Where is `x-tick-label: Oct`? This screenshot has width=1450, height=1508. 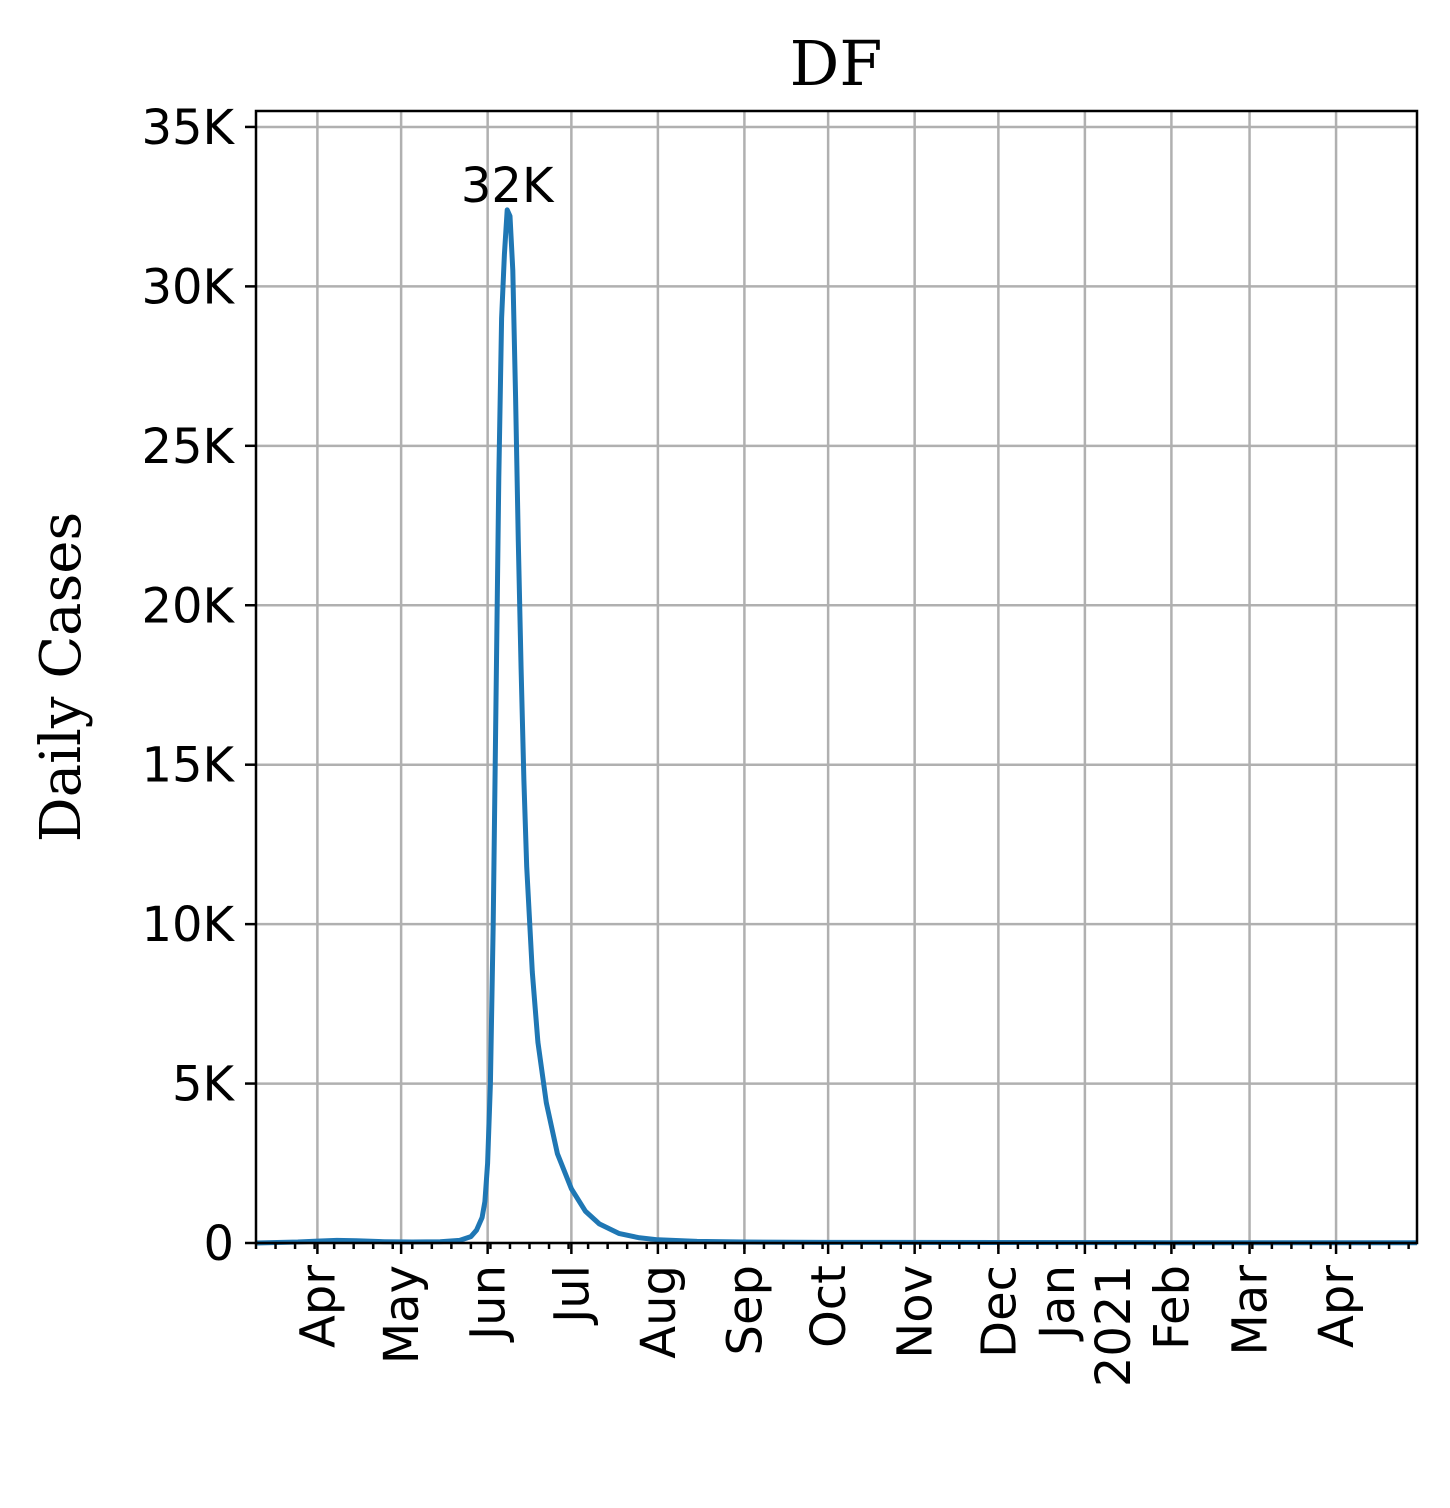
x-tick-label: Oct is located at coordinates (829, 1306).